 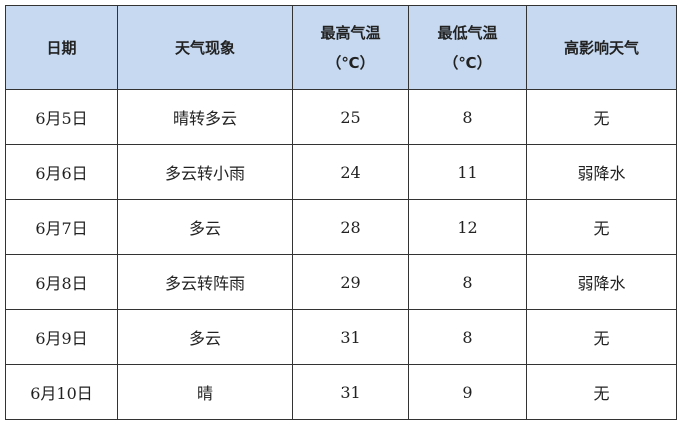 What do you see at coordinates (61, 227) in the screenshot?
I see `cell-date: 6月7日` at bounding box center [61, 227].